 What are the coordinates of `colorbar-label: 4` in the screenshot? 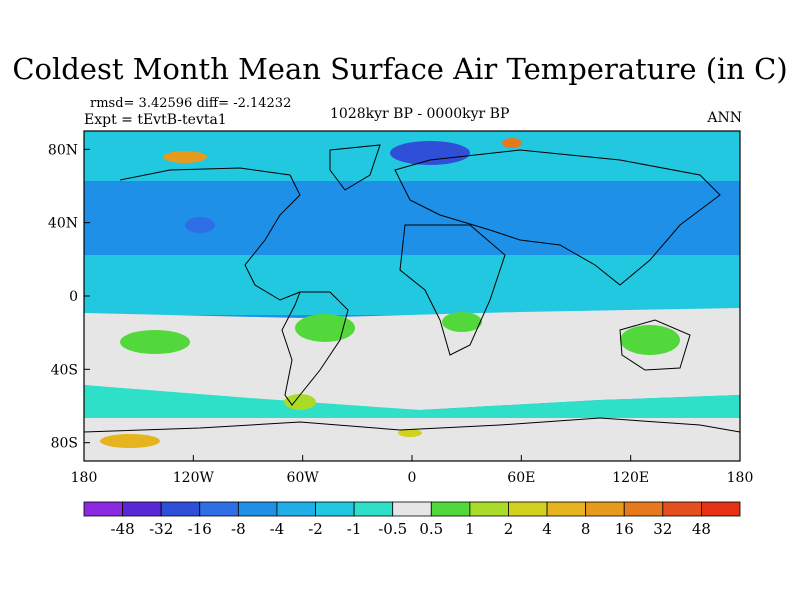 It's located at (547, 529).